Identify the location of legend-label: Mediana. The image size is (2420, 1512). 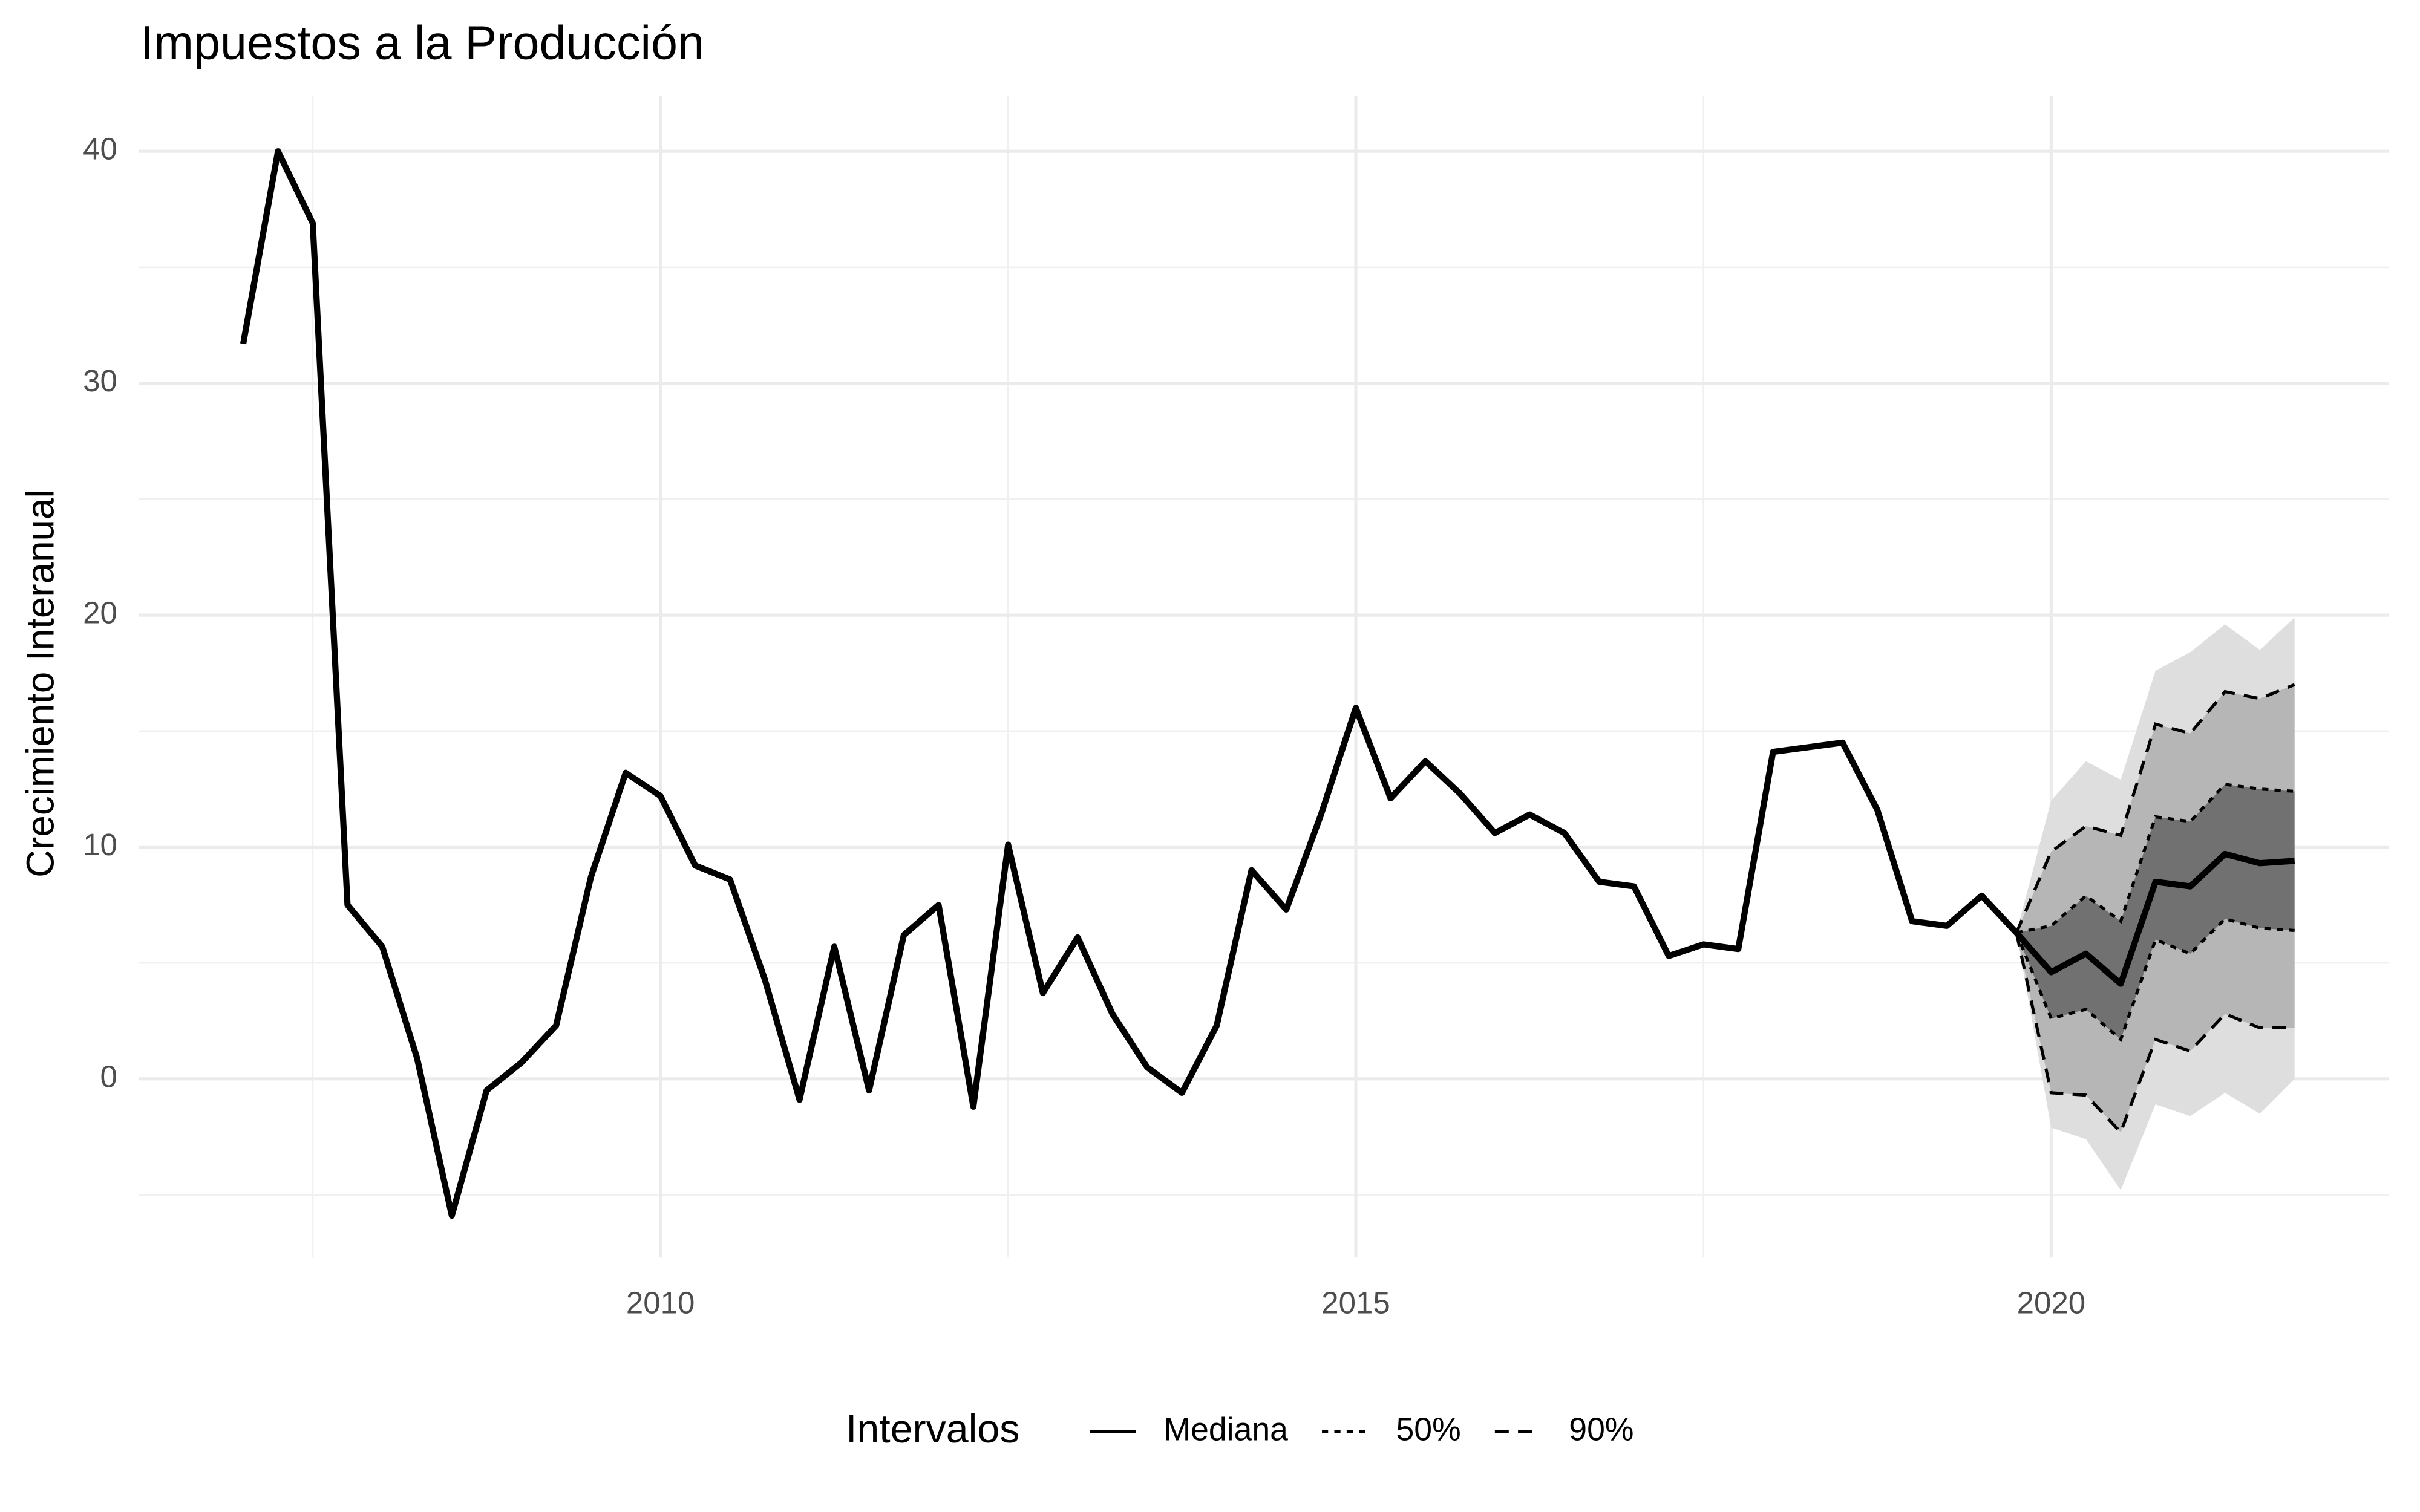
(1225, 1430).